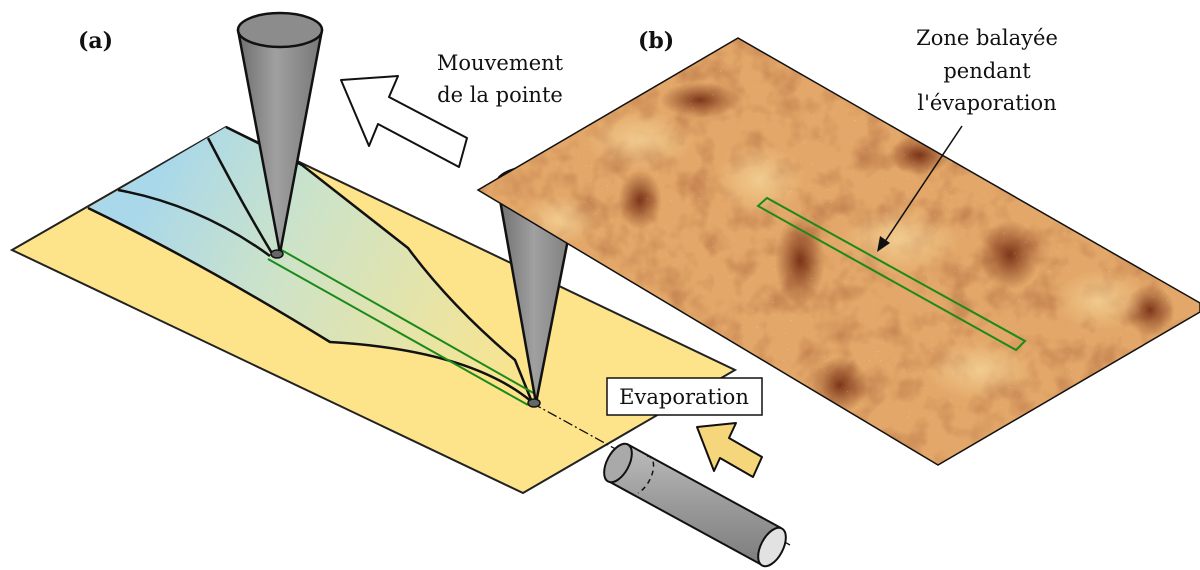  What do you see at coordinates (500, 63) in the screenshot?
I see `tip-movement-label-line1: Mouvement` at bounding box center [500, 63].